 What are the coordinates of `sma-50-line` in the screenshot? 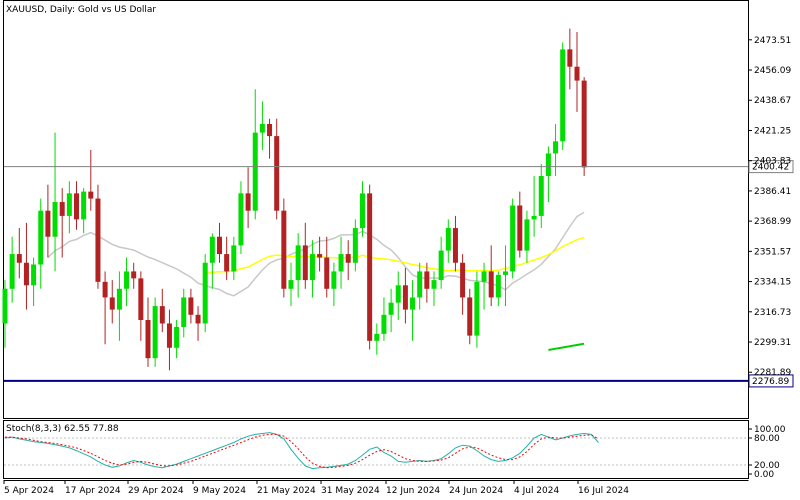 It's located at (395, 255).